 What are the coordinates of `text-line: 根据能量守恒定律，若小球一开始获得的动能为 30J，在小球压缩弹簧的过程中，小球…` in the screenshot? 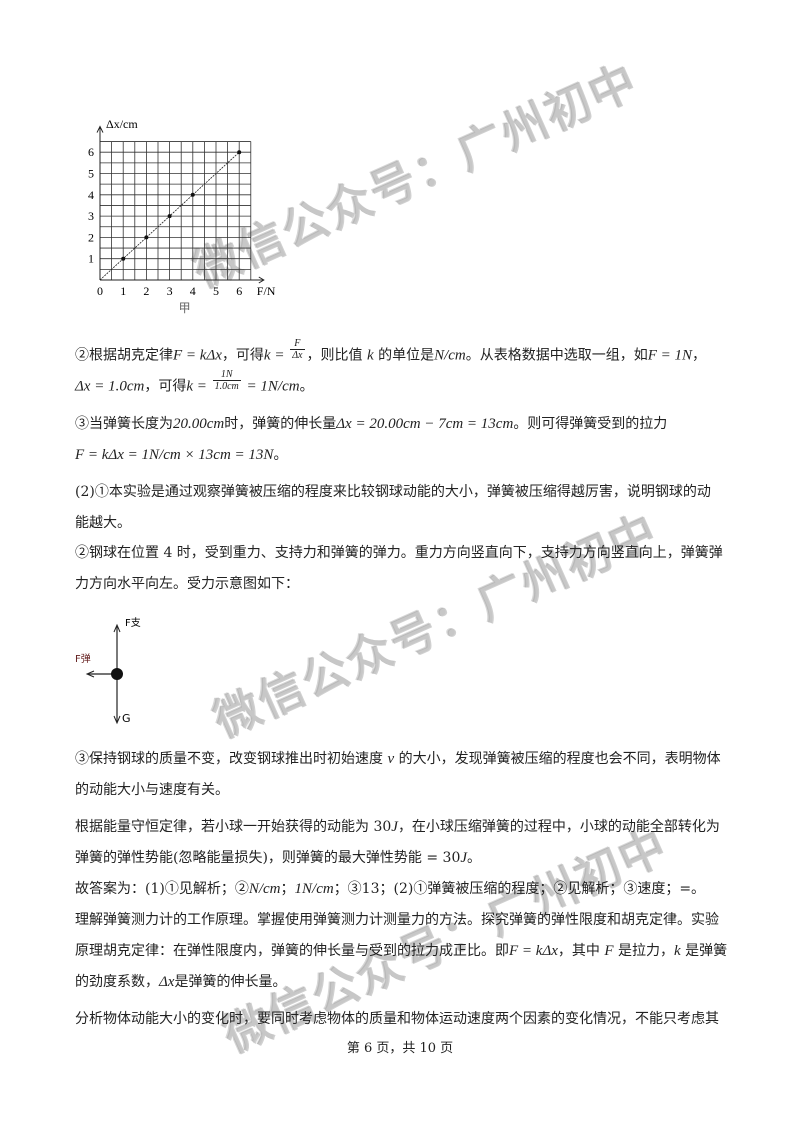 It's located at (397, 827).